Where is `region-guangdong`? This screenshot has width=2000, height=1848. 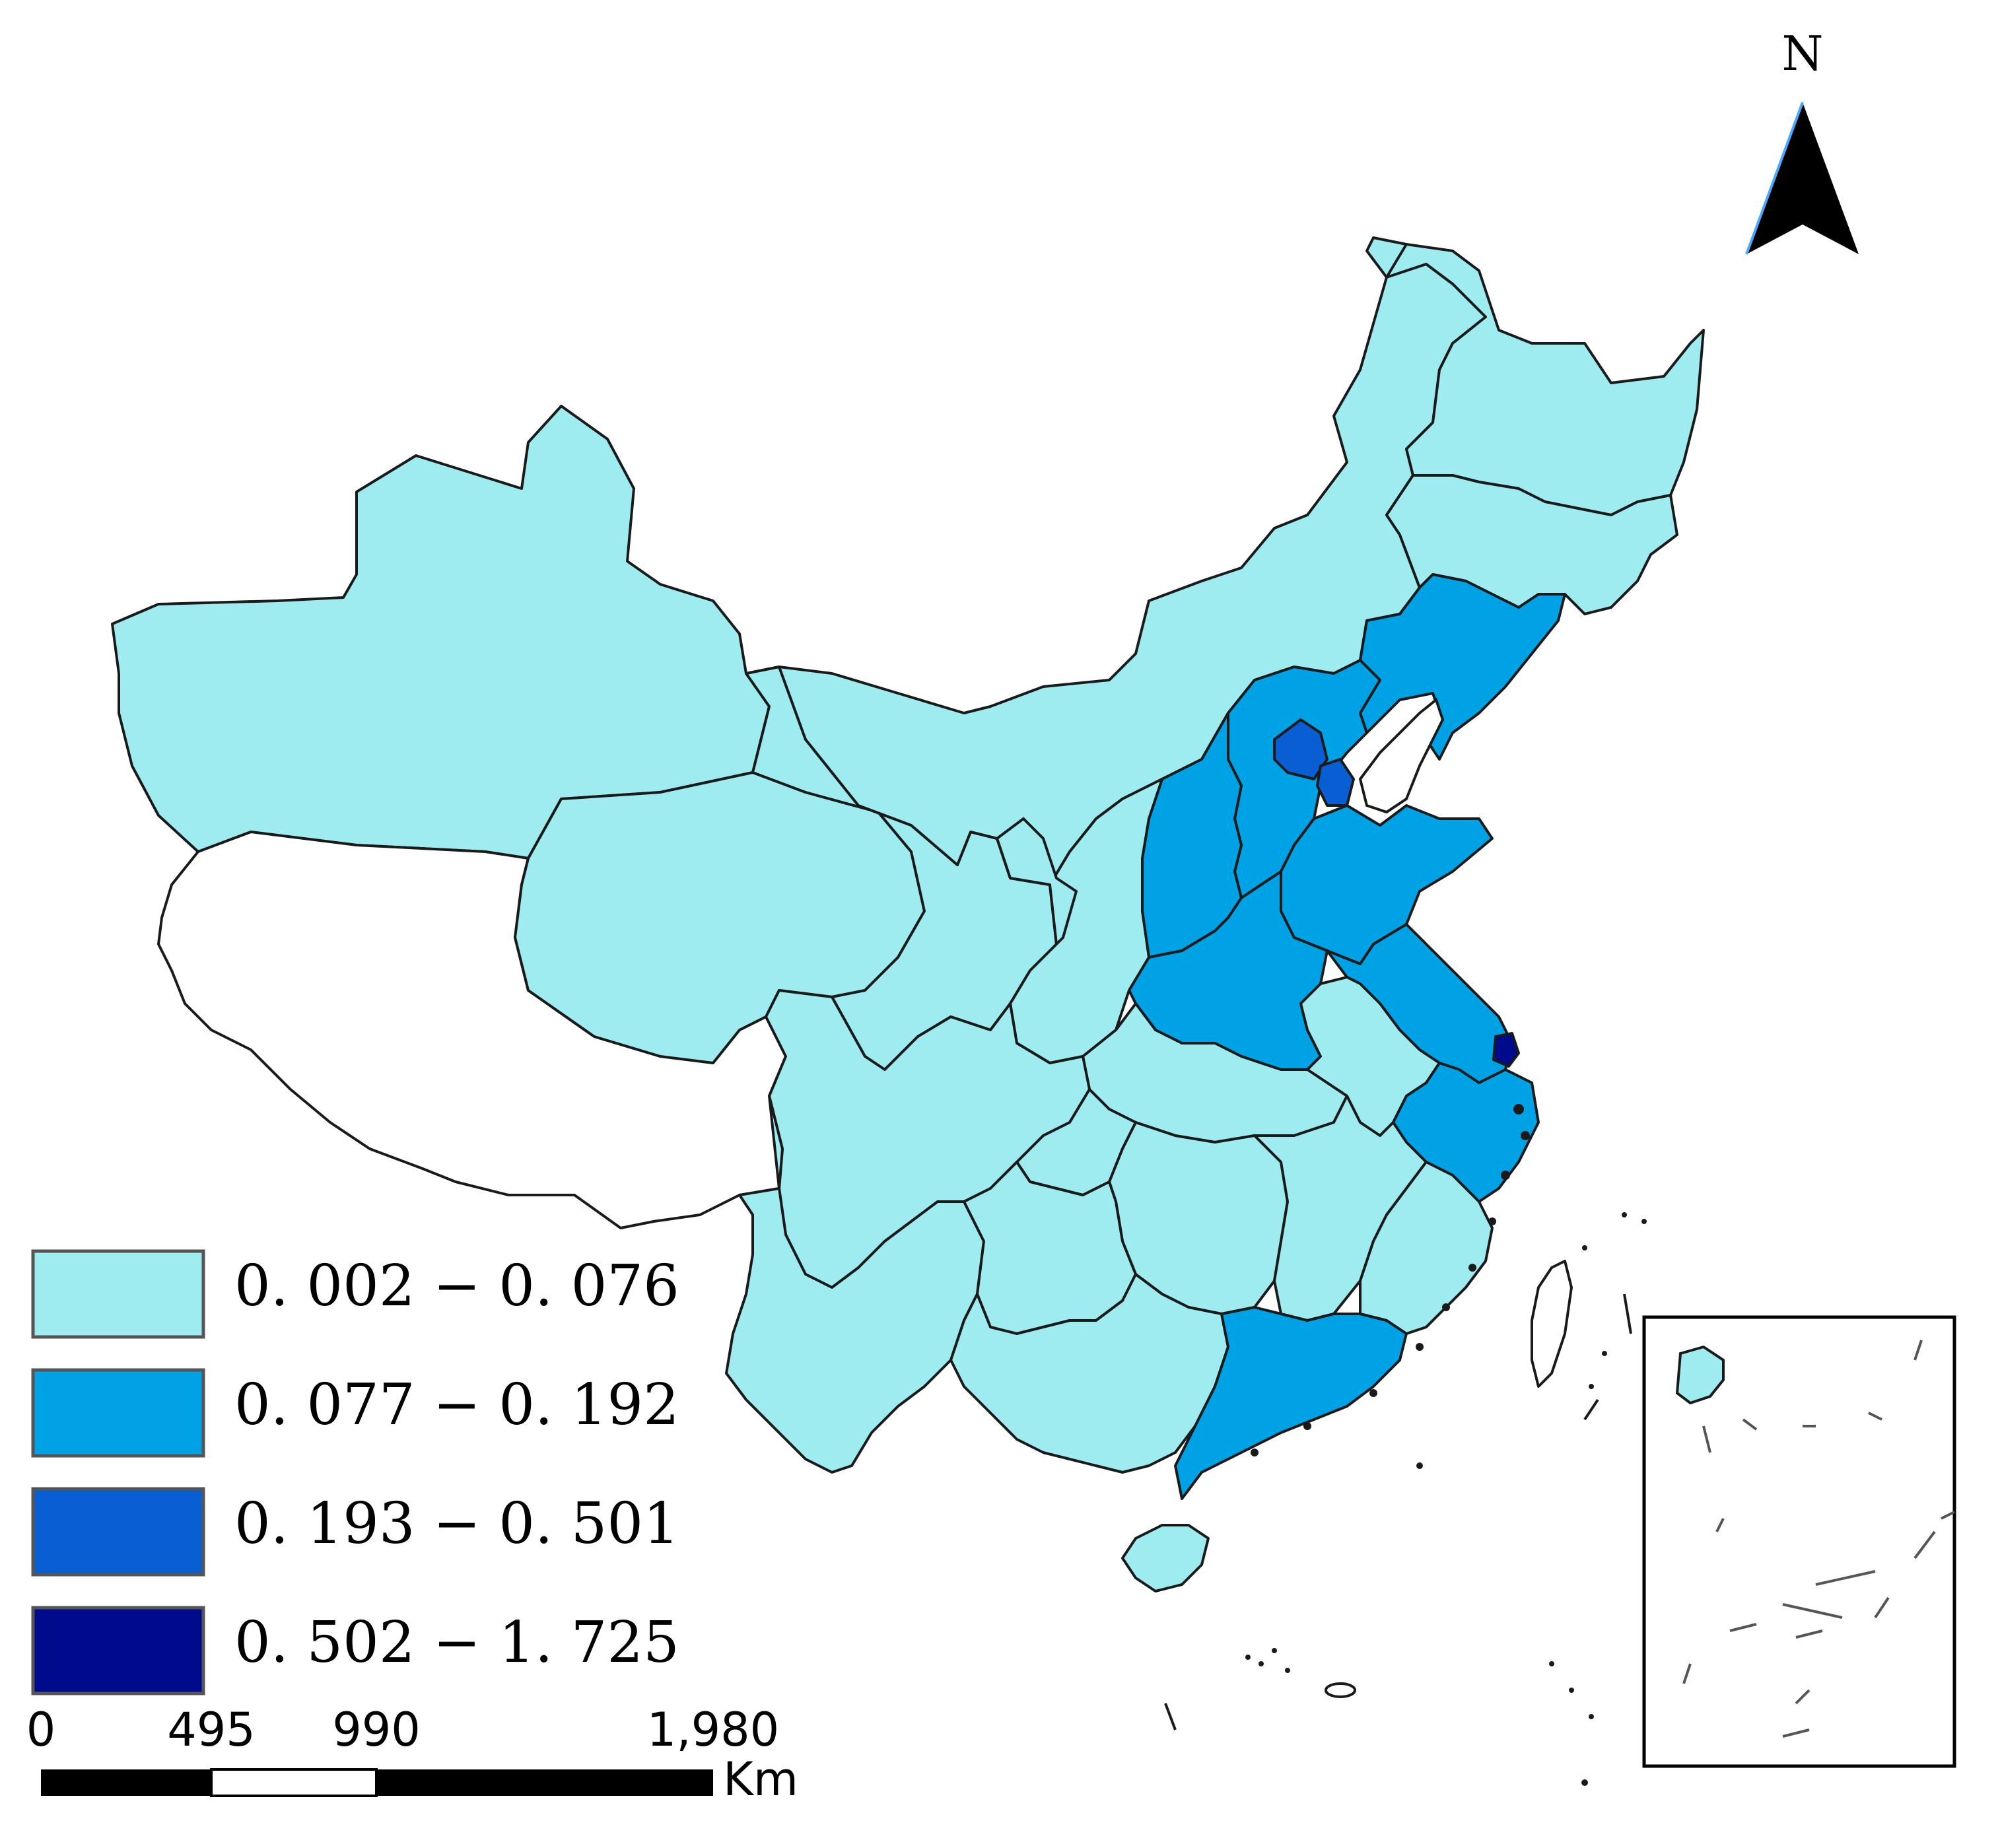 region-guangdong is located at coordinates (1291, 1403).